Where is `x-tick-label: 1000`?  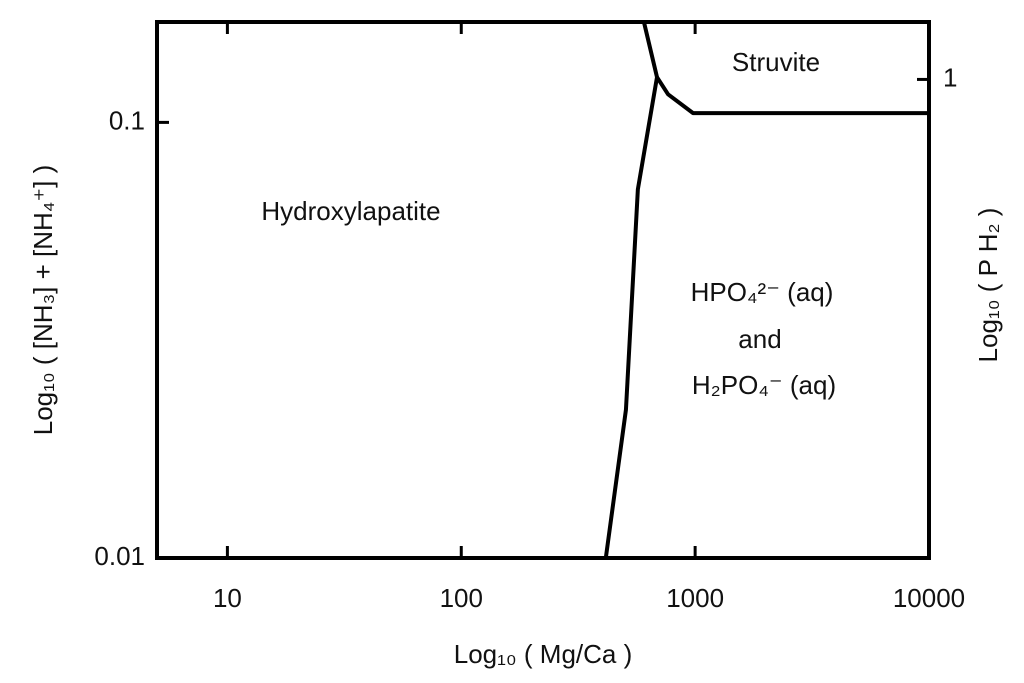 x-tick-label: 1000 is located at coordinates (695, 598).